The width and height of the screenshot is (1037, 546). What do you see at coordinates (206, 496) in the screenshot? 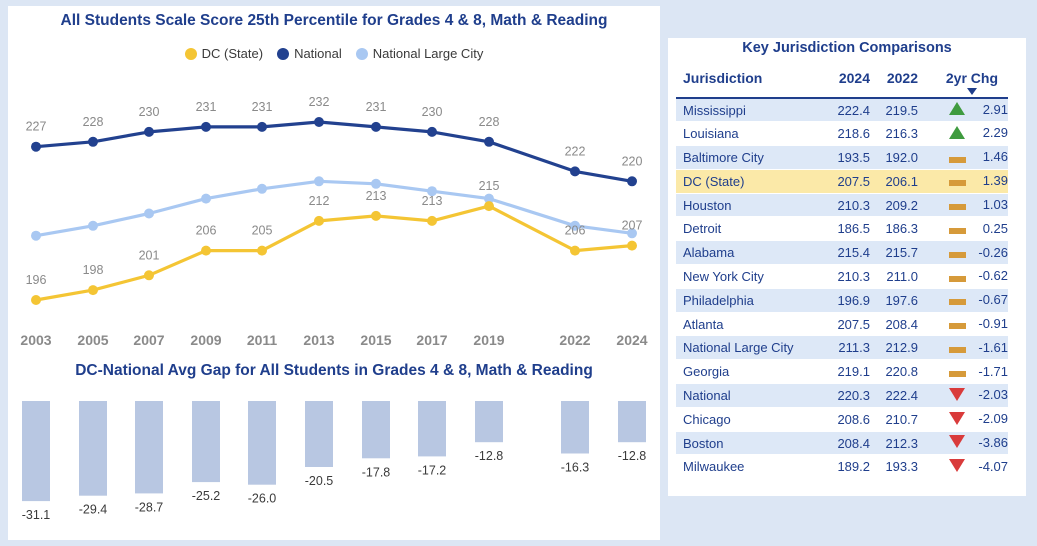
I see `bar-value-label: -25.2` at bounding box center [206, 496].